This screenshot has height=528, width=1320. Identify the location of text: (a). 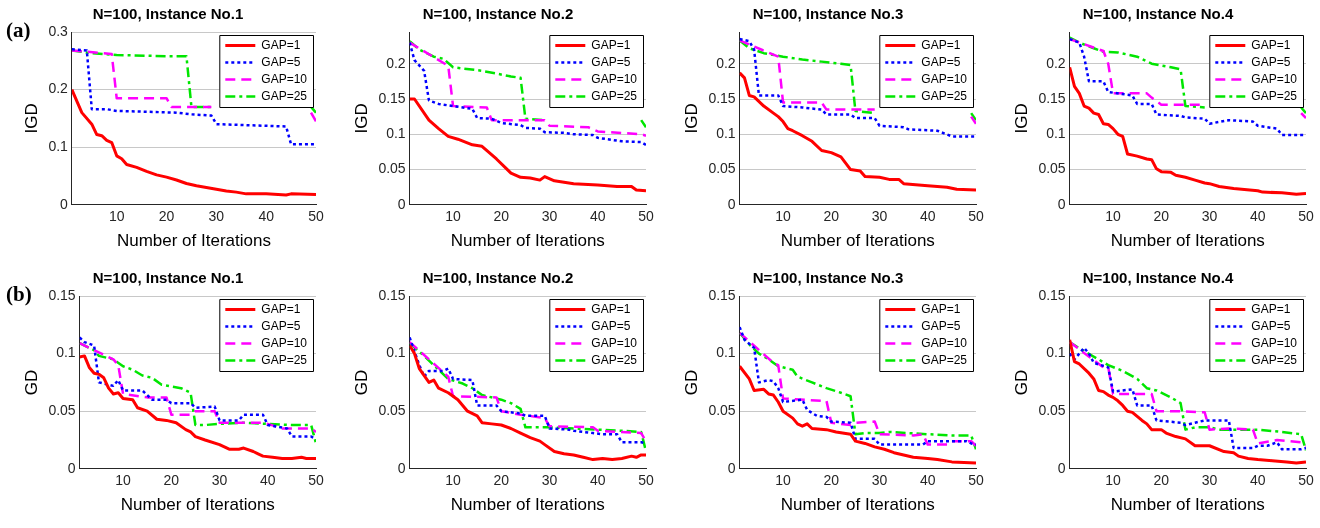
(18, 30).